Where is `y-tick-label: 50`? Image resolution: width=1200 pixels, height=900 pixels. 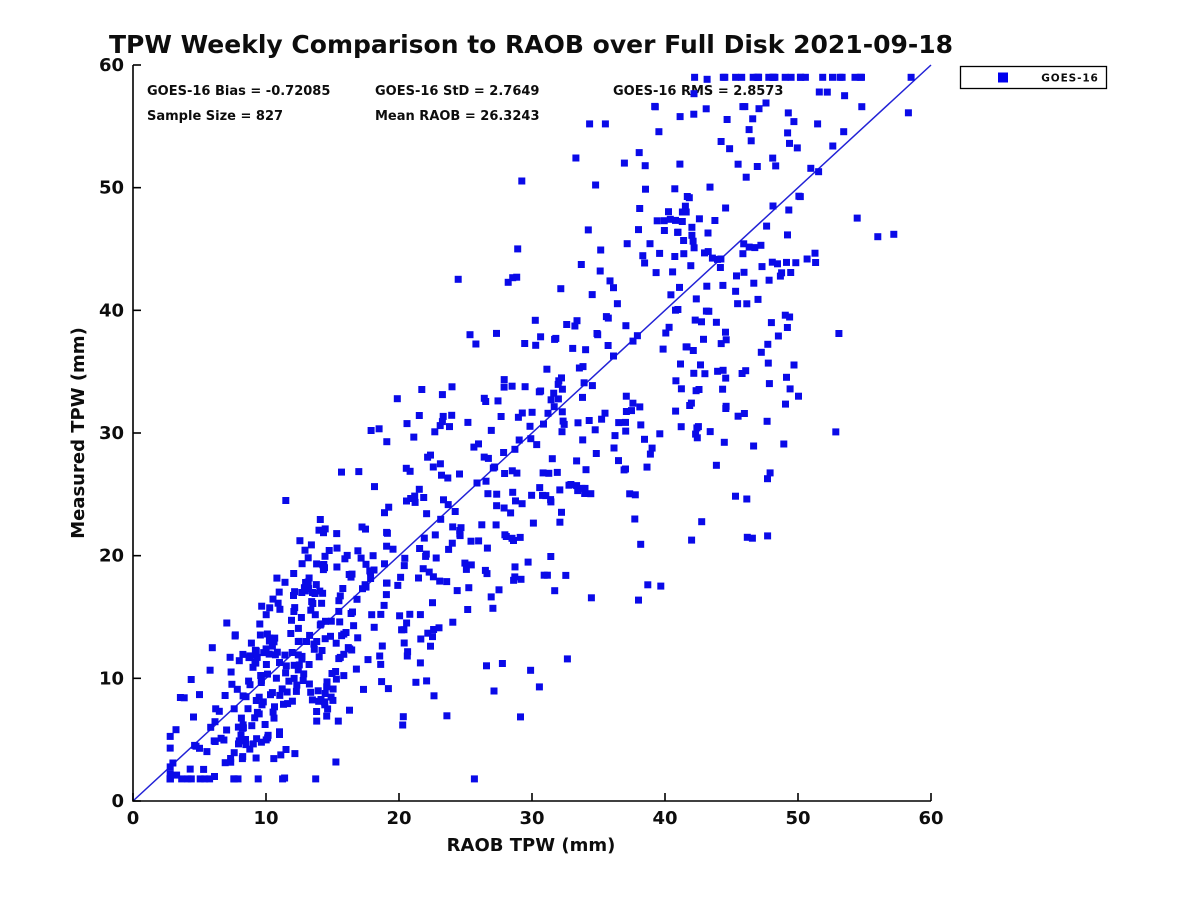
y-tick-label: 50 is located at coordinates (111, 188).